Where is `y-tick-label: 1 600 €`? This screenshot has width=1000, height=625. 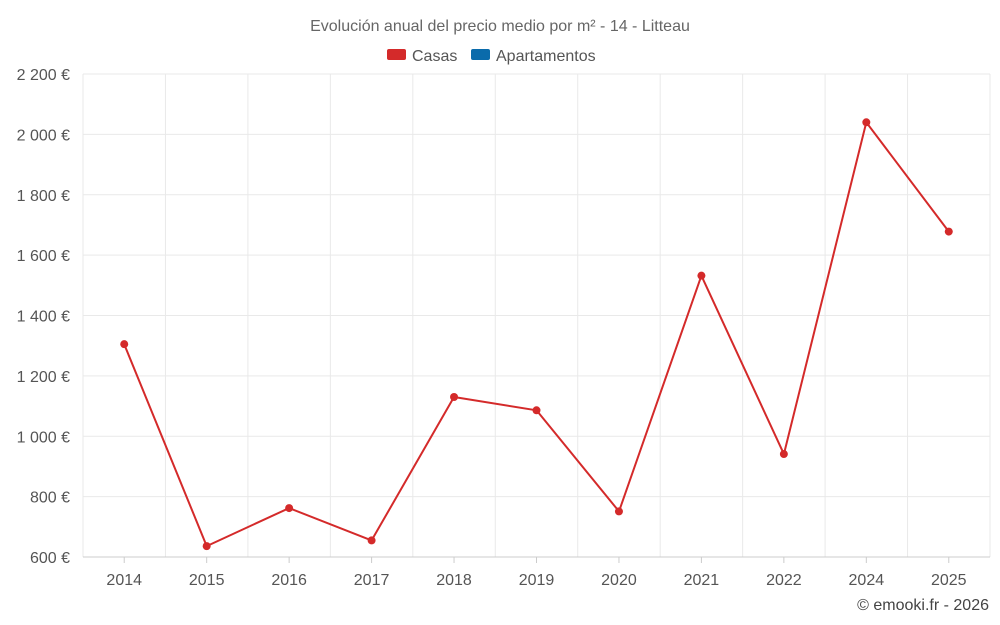 y-tick-label: 1 600 € is located at coordinates (43, 256).